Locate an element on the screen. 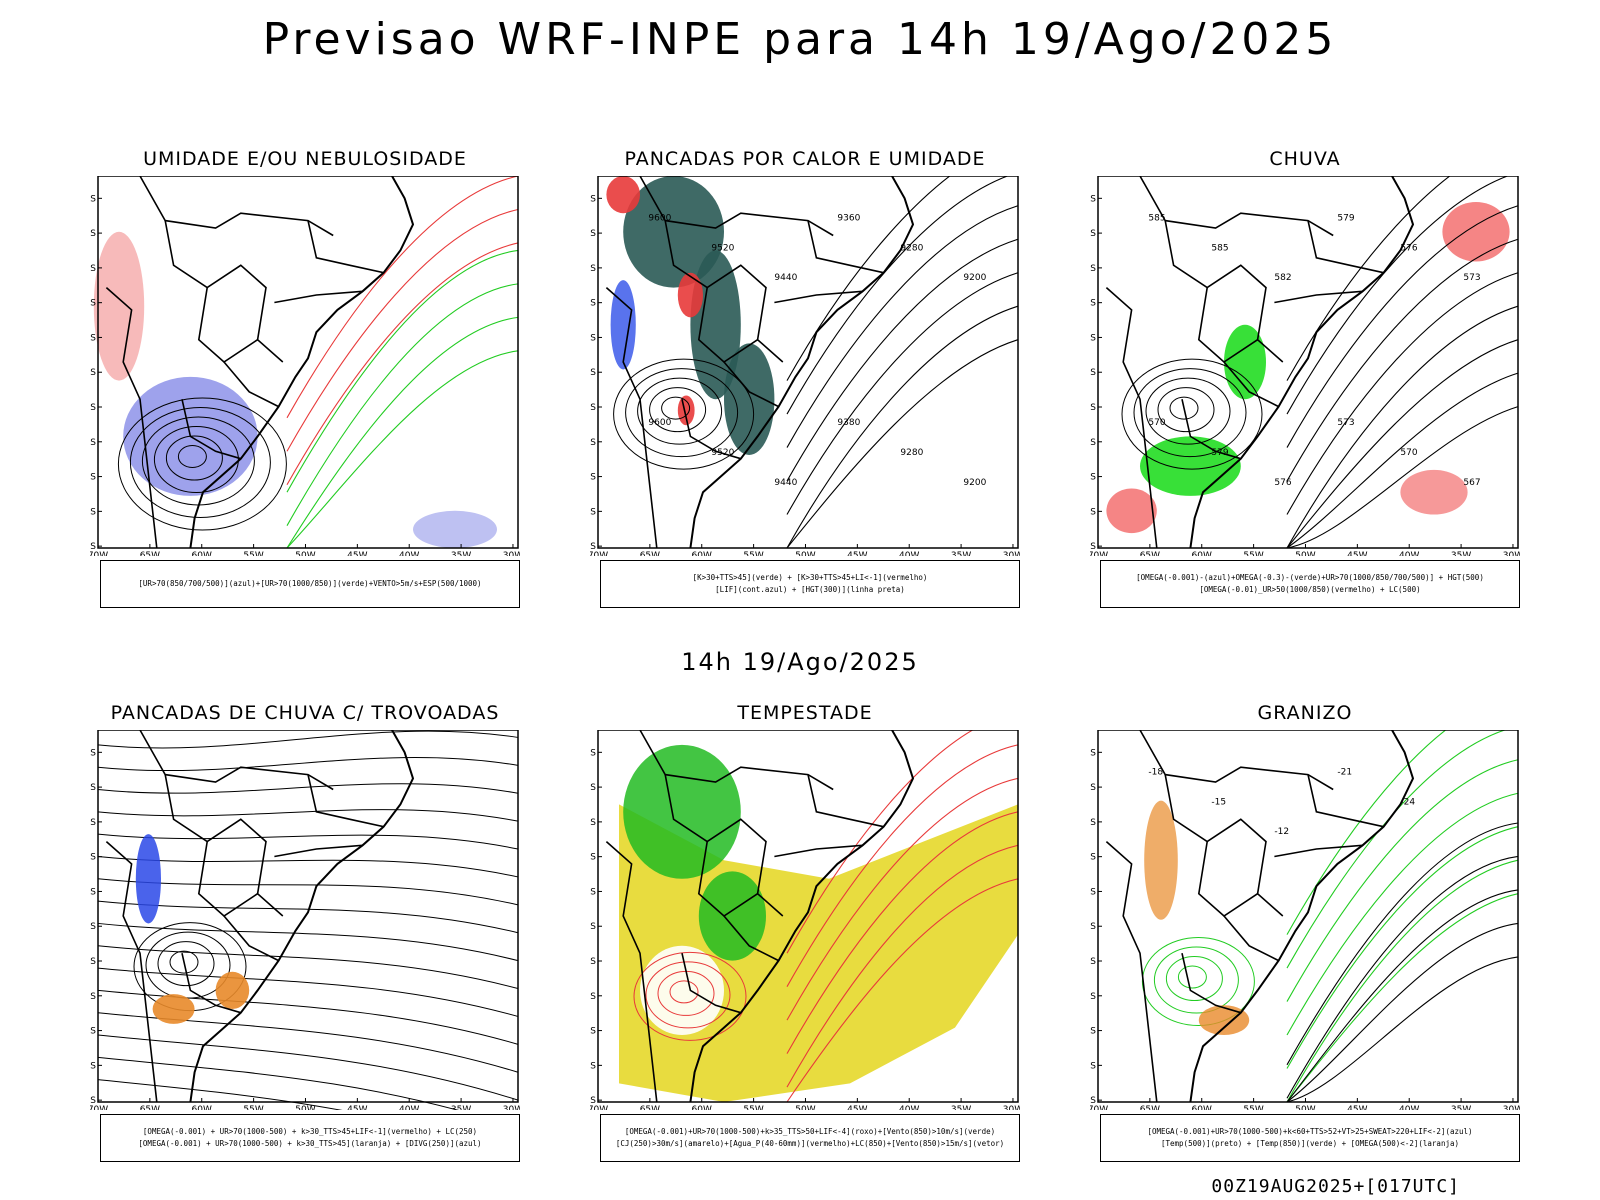 Image resolution: width=1600 pixels, height=1200 pixels. lat-tick-label: 30S is located at coordinates (93, 408).